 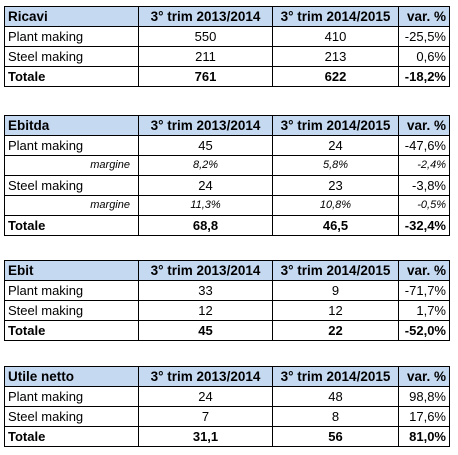 I want to click on total-row: Totale 68,8 46,5 -32,4%, so click(x=227, y=225).